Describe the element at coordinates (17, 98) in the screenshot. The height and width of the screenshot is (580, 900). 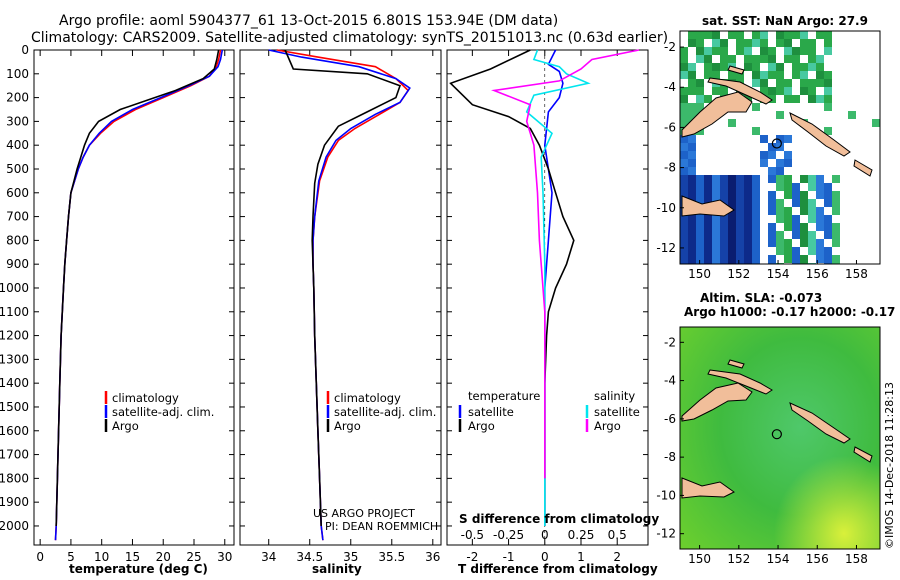
I see `depth-tick-label: 200` at that location.